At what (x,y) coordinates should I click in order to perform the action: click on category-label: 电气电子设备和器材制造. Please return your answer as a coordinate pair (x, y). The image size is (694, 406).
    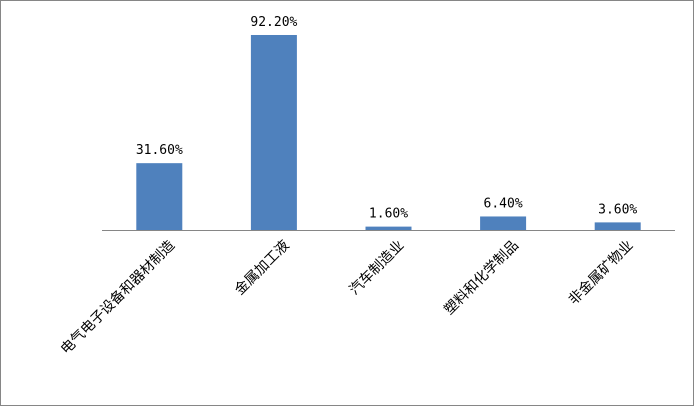
    Looking at the image, I should click on (117, 297).